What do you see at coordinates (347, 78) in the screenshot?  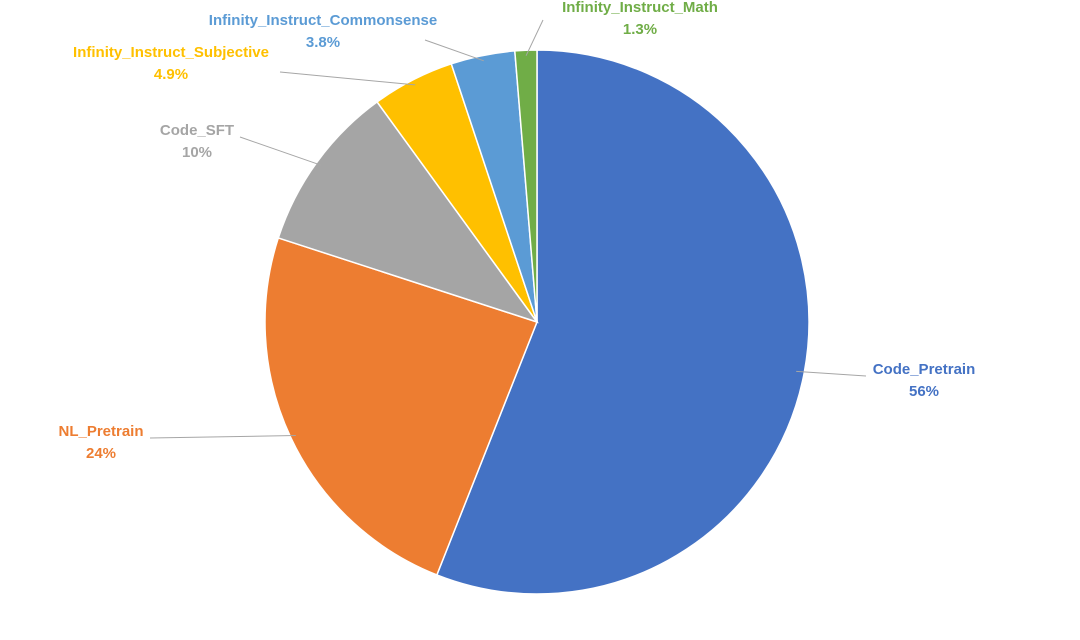 I see `leader-line-infinity-instruct-subjective` at bounding box center [347, 78].